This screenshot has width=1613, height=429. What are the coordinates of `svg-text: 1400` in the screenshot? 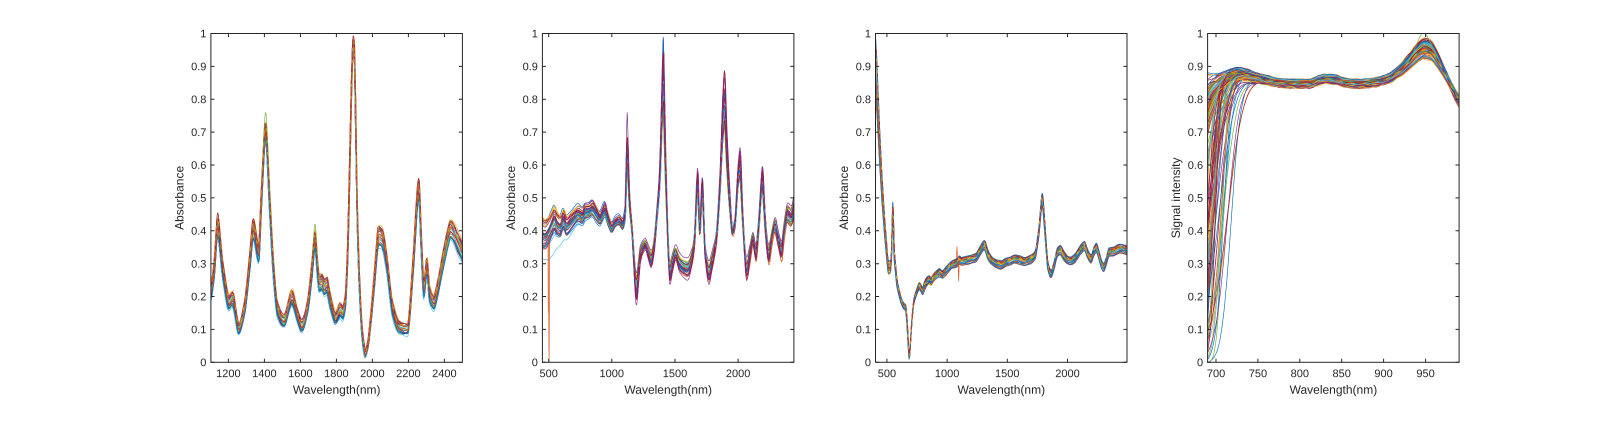 It's located at (264, 374).